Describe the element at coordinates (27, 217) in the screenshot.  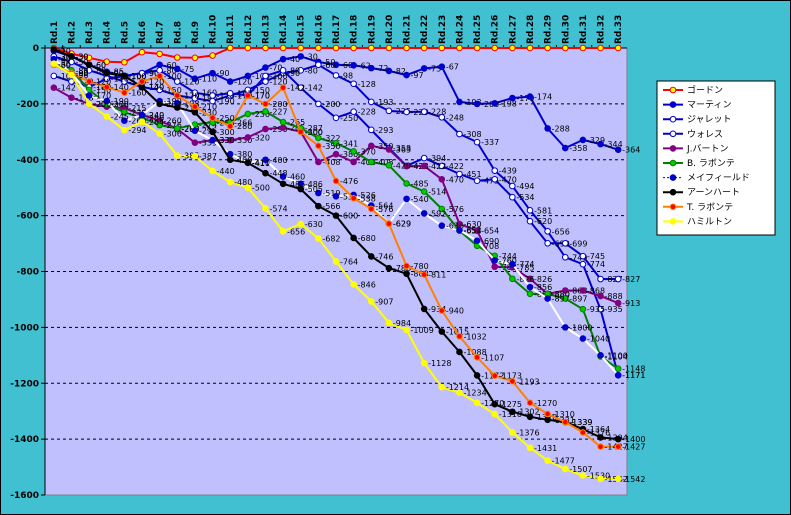
I see `y-tick-label: -600` at that location.